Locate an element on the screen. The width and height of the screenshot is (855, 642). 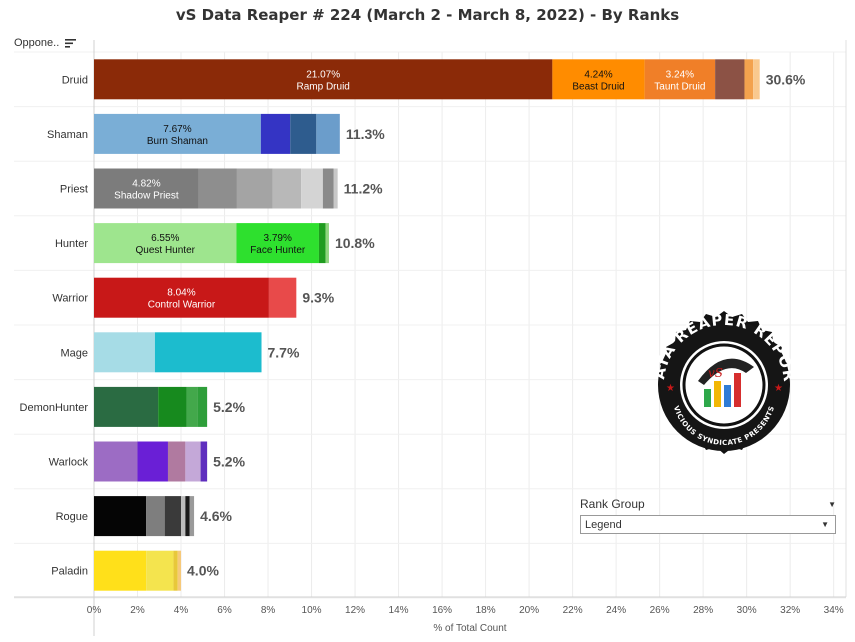
segment-percent-label: 4.24% is located at coordinates (598, 74).